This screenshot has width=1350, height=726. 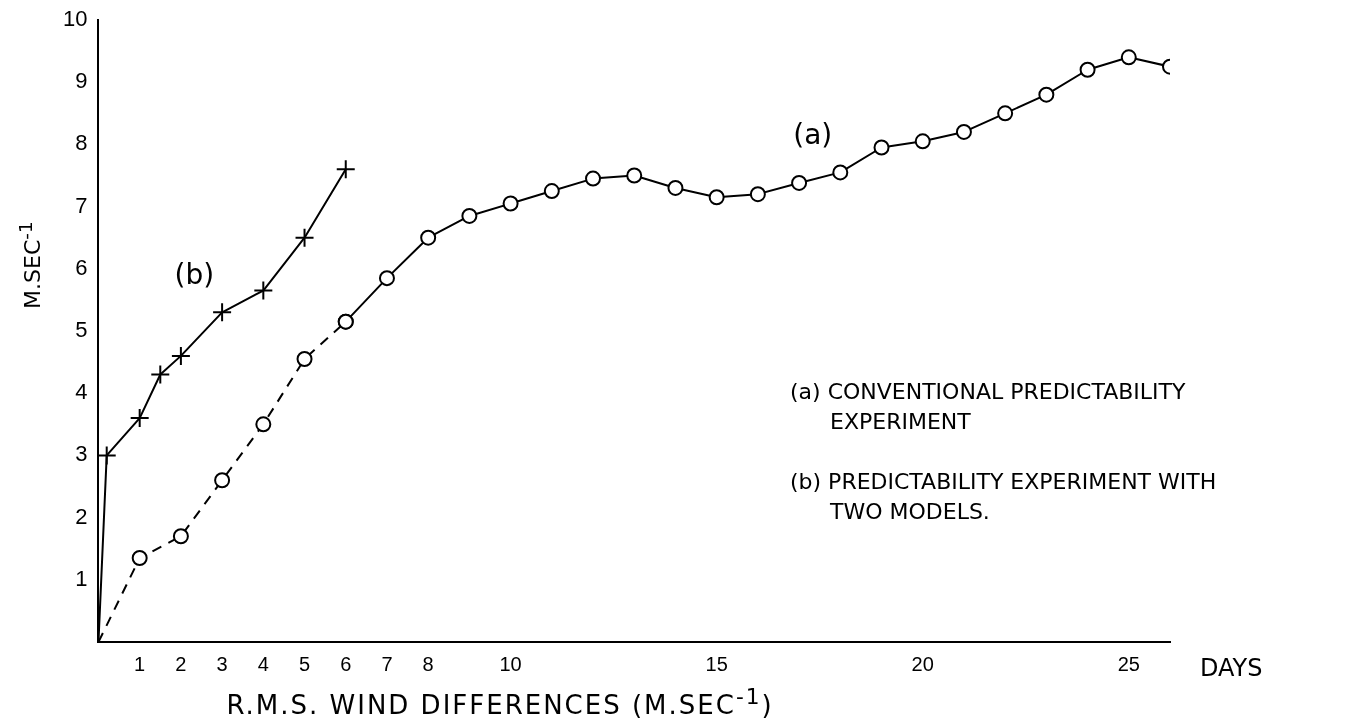 What do you see at coordinates (387, 663) in the screenshot?
I see `x-tick-label: 7` at bounding box center [387, 663].